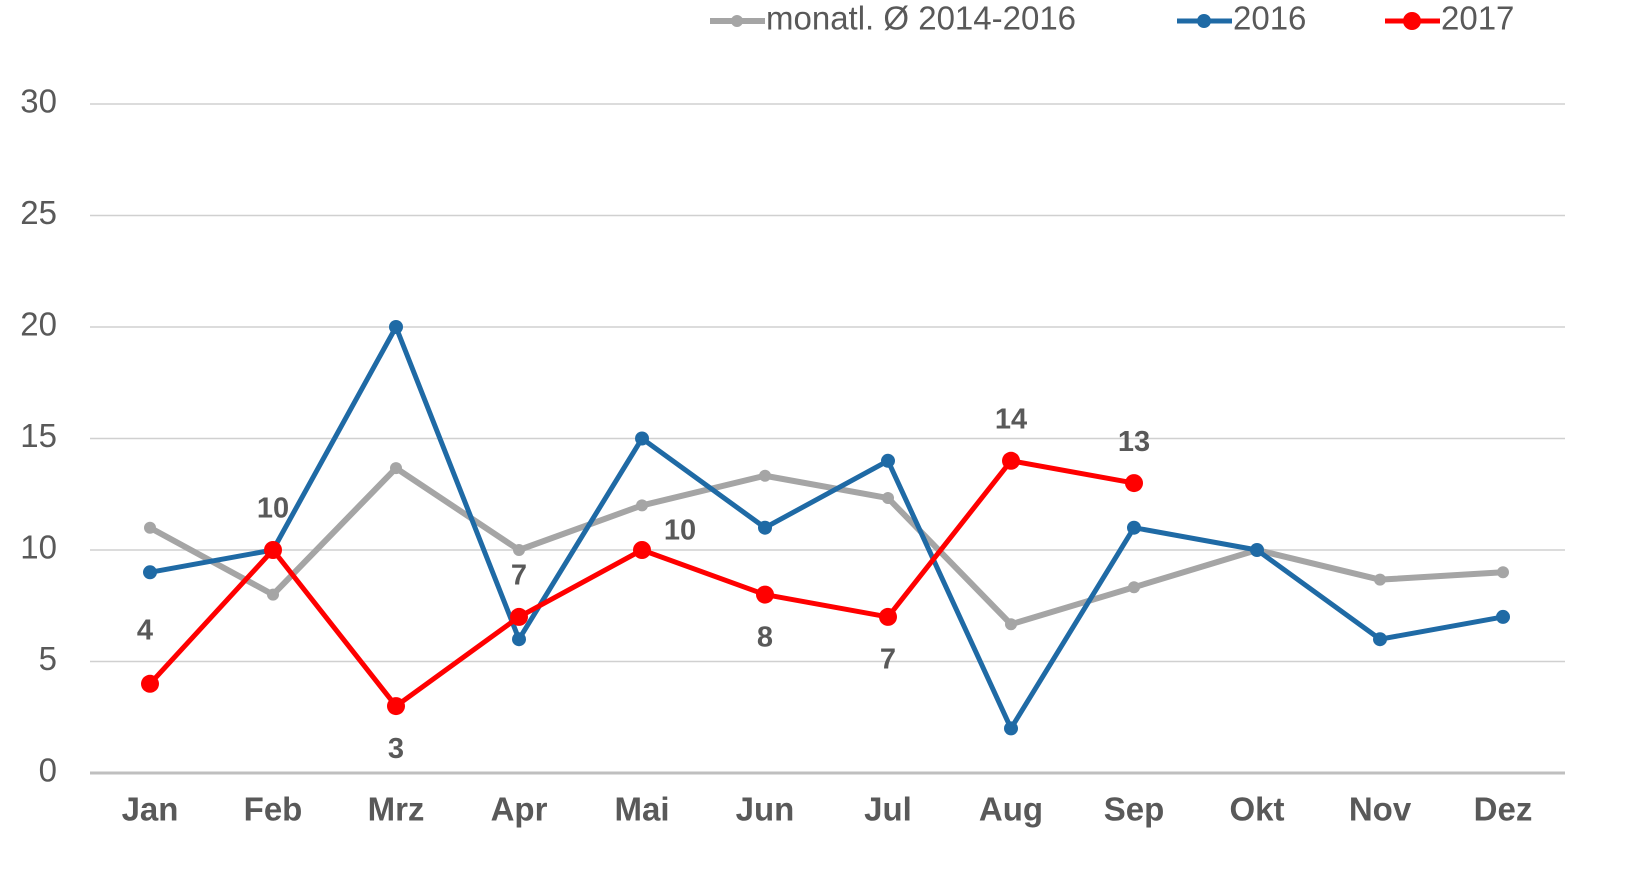  What do you see at coordinates (765, 809) in the screenshot?
I see `x-tick-label: Jun` at bounding box center [765, 809].